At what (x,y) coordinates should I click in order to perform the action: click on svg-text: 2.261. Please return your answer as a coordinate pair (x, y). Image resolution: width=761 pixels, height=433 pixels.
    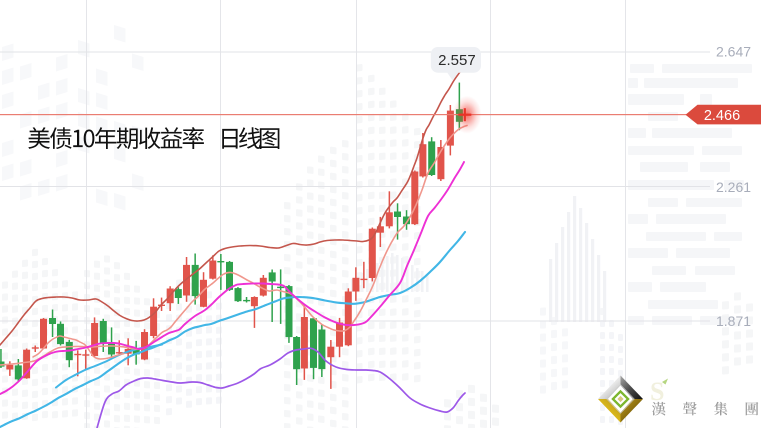
    Looking at the image, I should click on (733, 187).